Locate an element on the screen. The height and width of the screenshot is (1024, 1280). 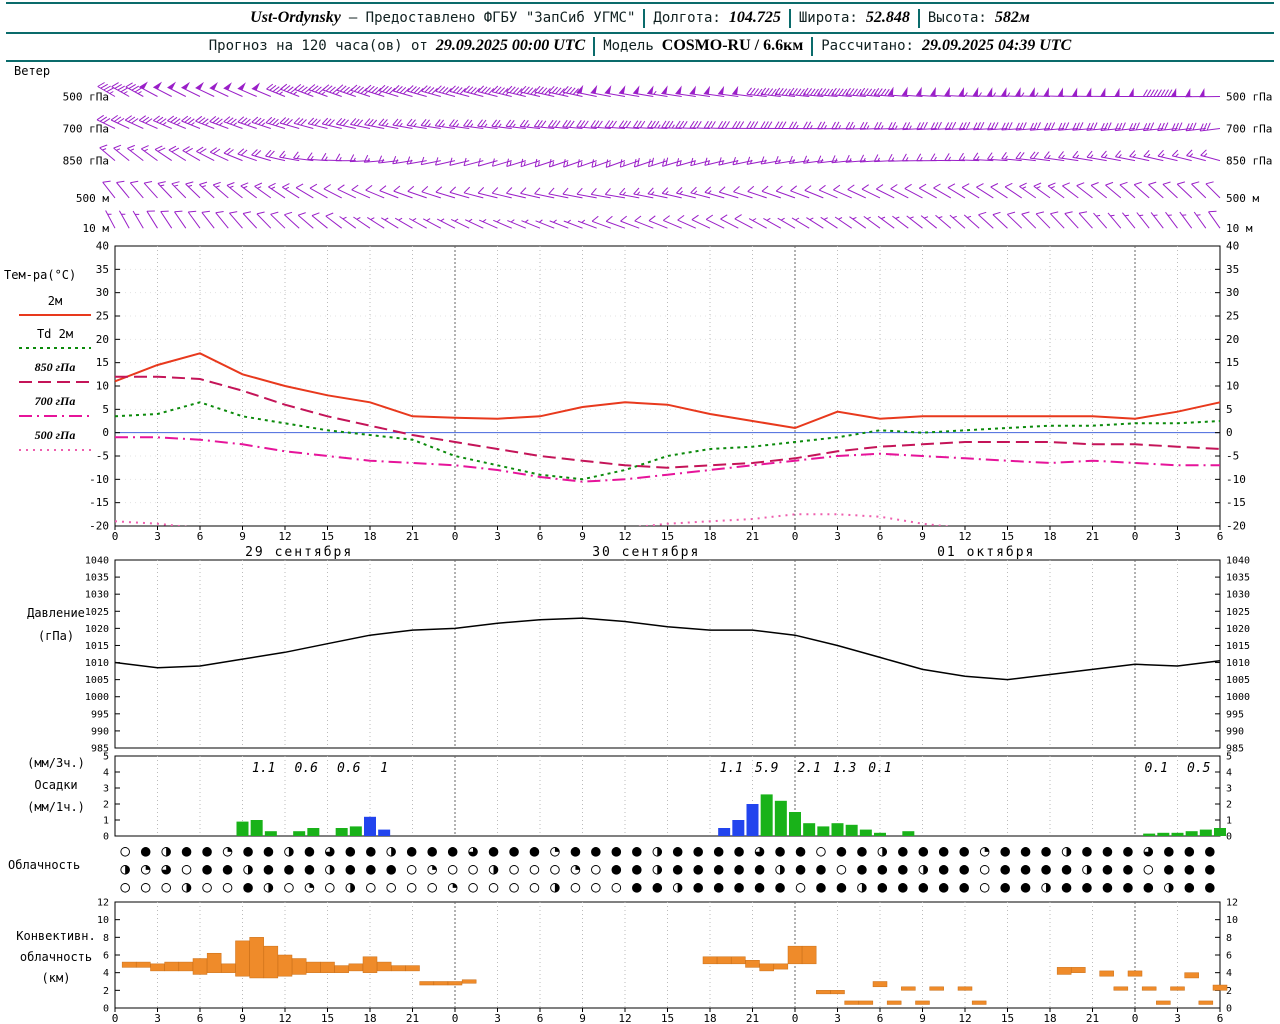
svg-text: 25 is located at coordinates (1232, 316).